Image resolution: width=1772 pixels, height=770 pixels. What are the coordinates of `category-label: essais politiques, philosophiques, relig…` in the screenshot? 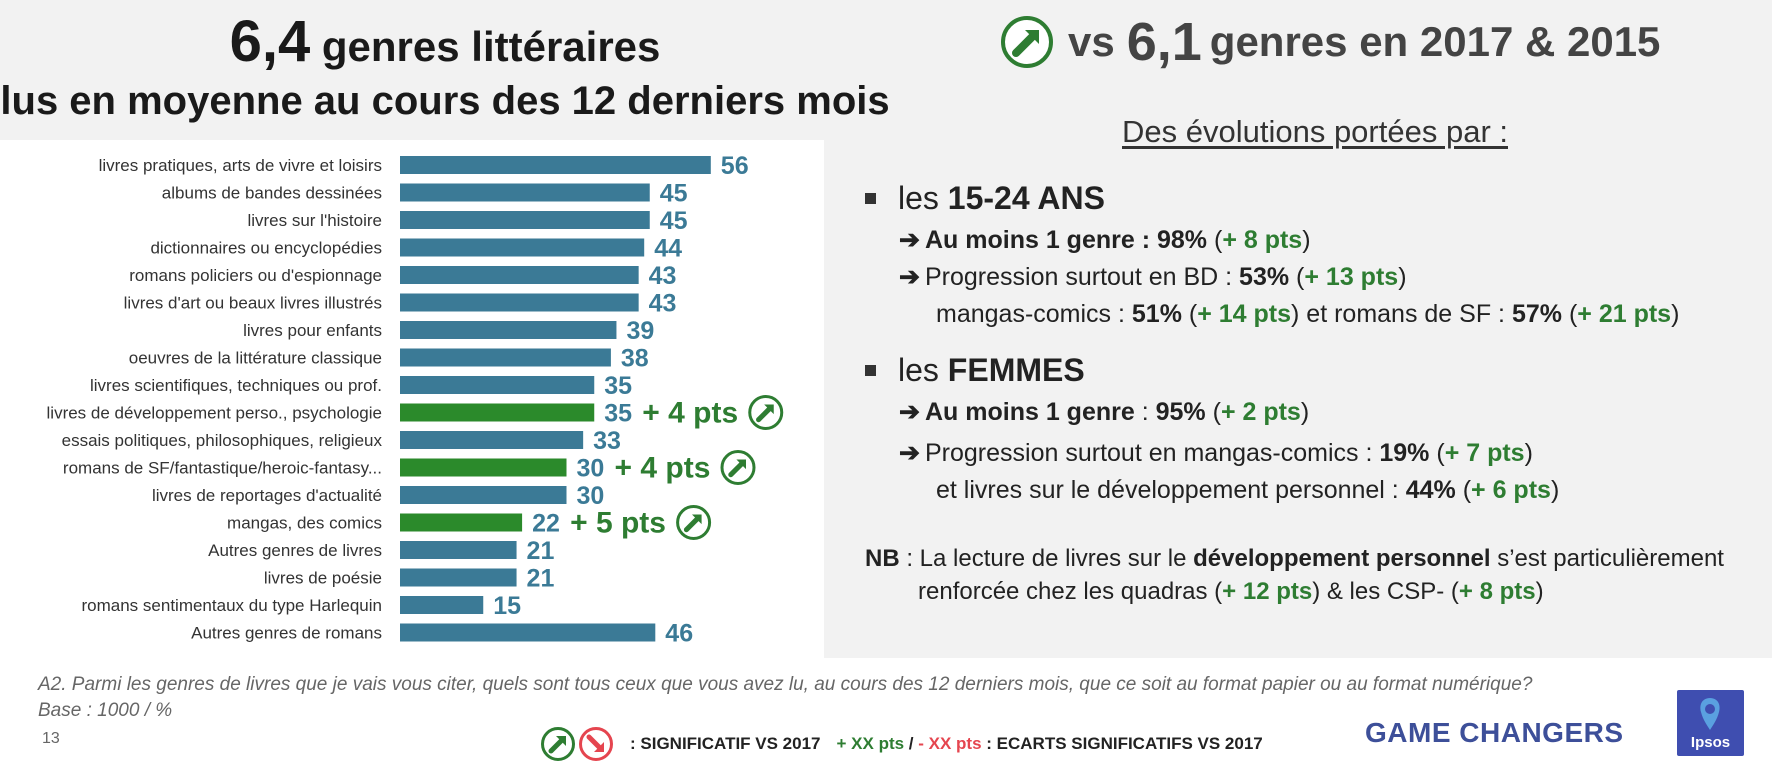 It's located at (222, 440).